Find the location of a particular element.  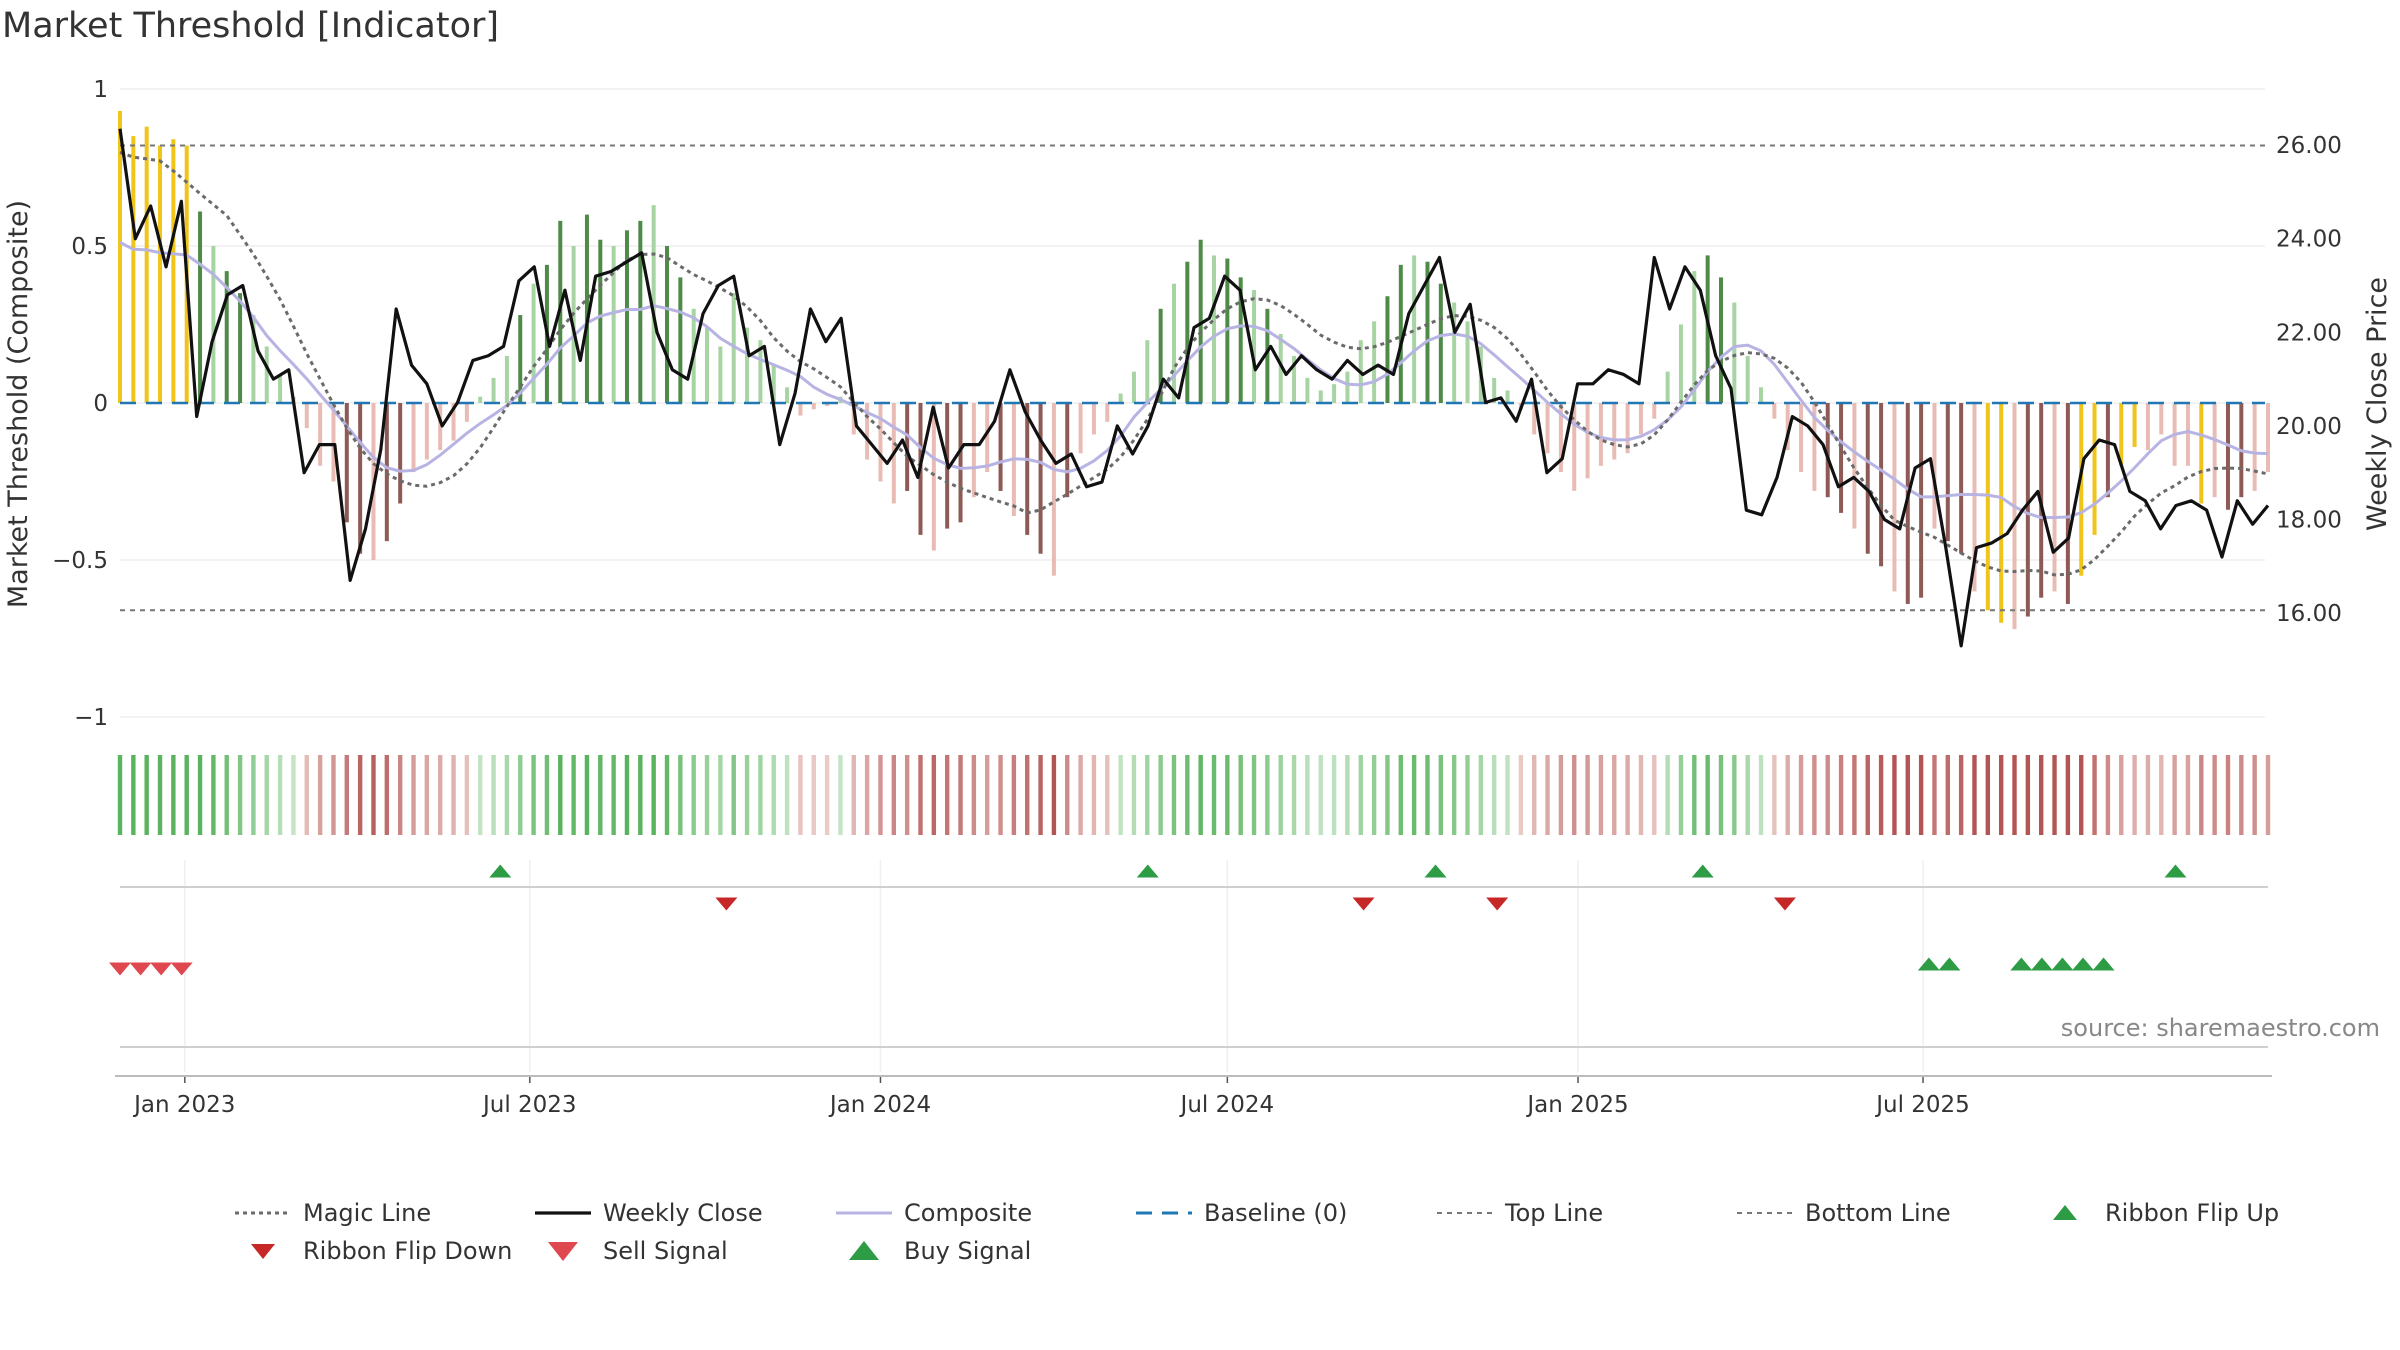

y2-tick-label: 22.00 is located at coordinates (2309, 333).